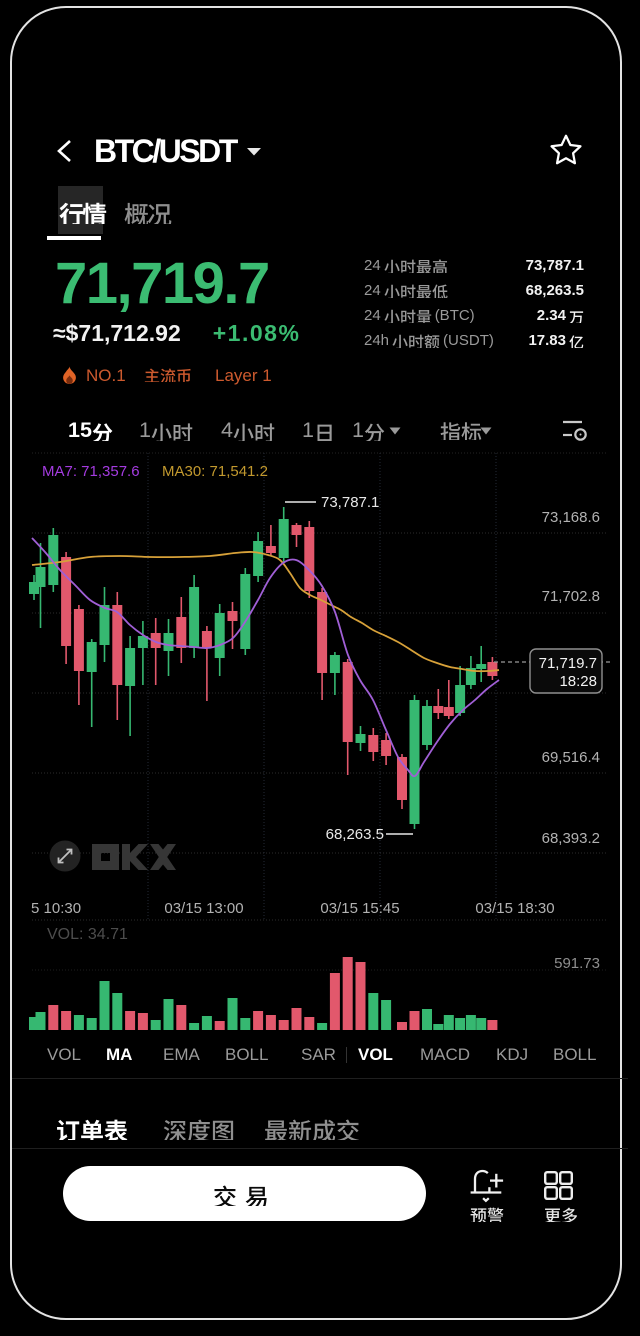  Describe the element at coordinates (568, 663) in the screenshot. I see `svg-text: 71,719.7` at that location.